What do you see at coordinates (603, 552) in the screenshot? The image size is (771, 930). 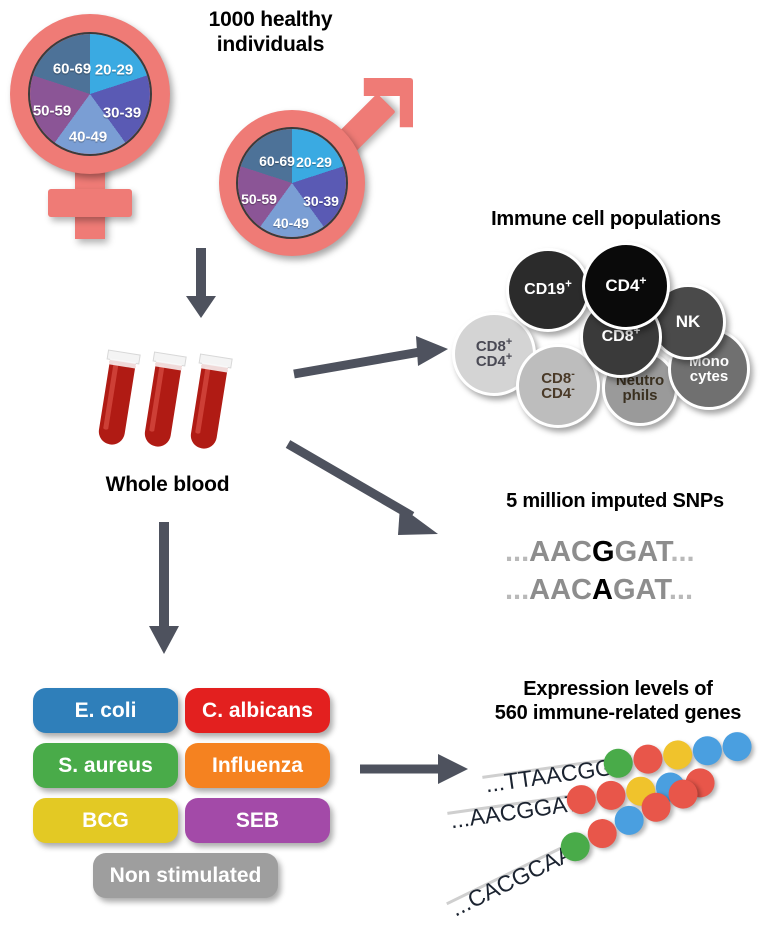 I see `snp-allele: G` at bounding box center [603, 552].